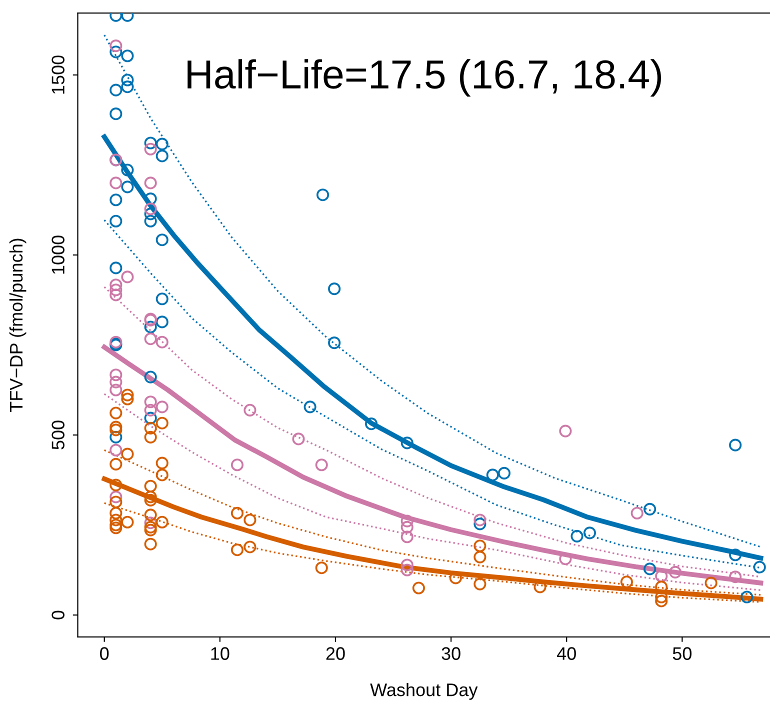 Image resolution: width=770 pixels, height=708 pixels. What do you see at coordinates (566, 653) in the screenshot?
I see `x-tick-label: 40` at bounding box center [566, 653].